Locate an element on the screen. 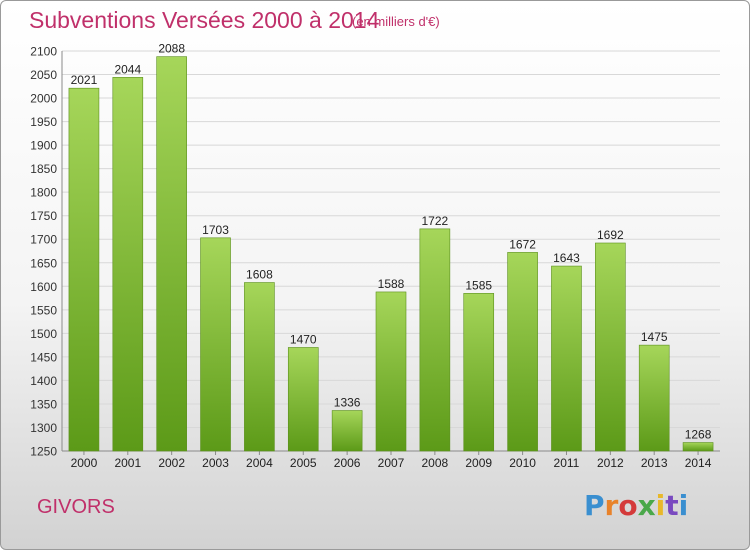  x-tick-label-2012: 2012 is located at coordinates (610, 463).